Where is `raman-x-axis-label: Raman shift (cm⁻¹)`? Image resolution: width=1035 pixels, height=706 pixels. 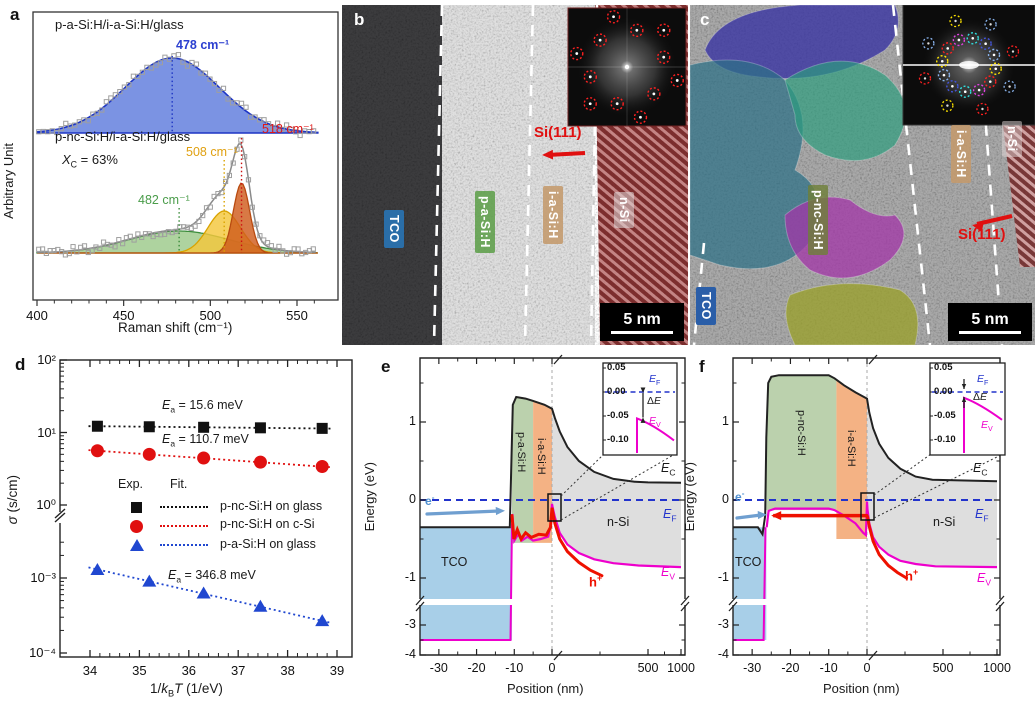
raman-x-axis-label: Raman shift (cm⁻¹) is located at coordinates (175, 327).